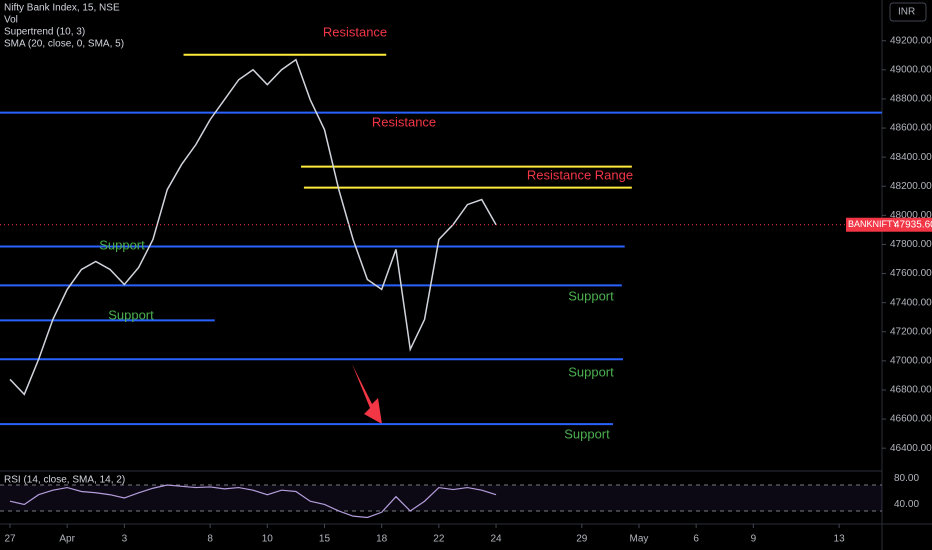 The height and width of the screenshot is (550, 932). I want to click on y-tick-label: 48600.00, so click(911, 128).